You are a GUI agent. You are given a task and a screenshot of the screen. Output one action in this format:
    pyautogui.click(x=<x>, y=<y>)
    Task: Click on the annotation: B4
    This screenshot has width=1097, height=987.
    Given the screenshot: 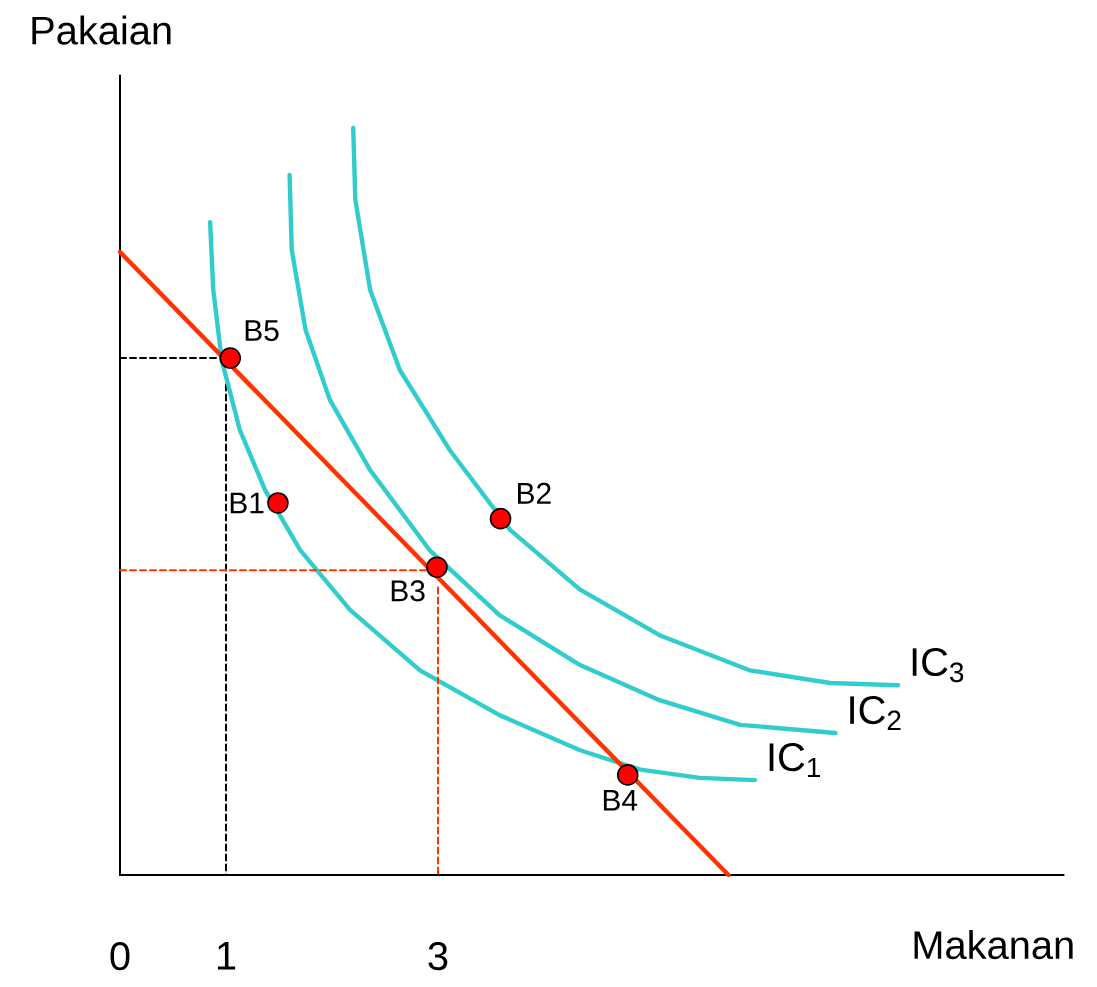 What is the action you would take?
    pyautogui.click(x=620, y=800)
    